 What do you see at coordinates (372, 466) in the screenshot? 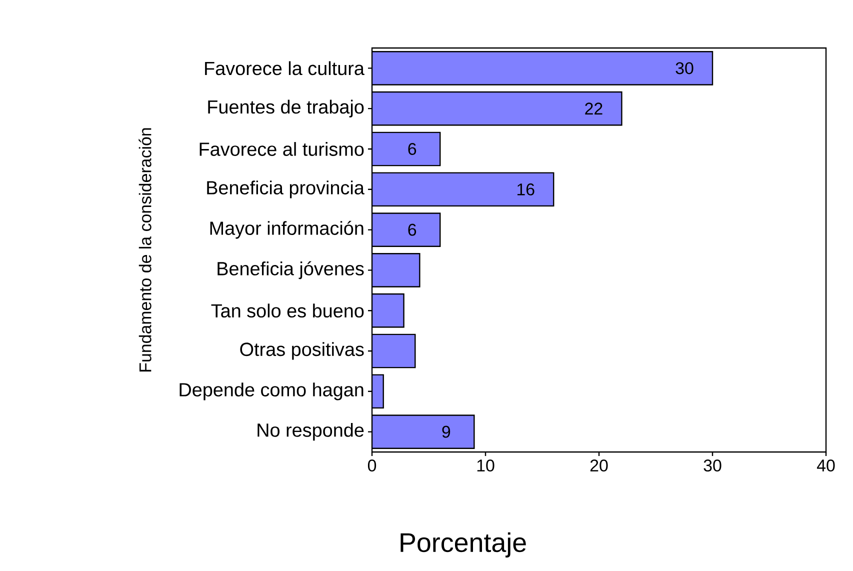
I see `x-tick-label: 0` at bounding box center [372, 466].